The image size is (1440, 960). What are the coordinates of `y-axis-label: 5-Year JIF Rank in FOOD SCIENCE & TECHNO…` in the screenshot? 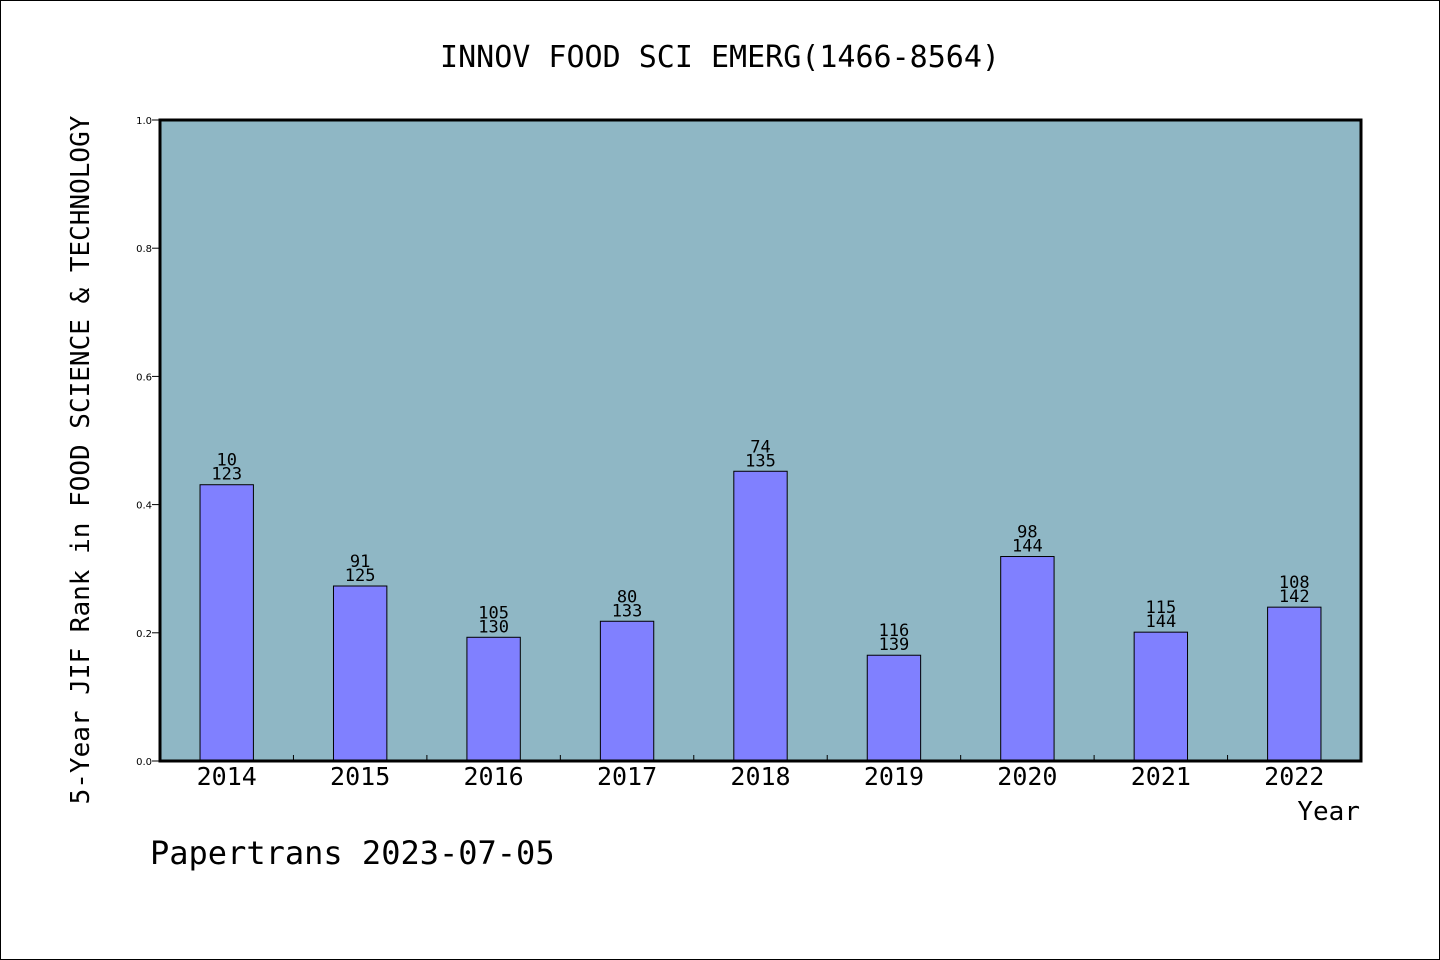 It's located at (81, 459).